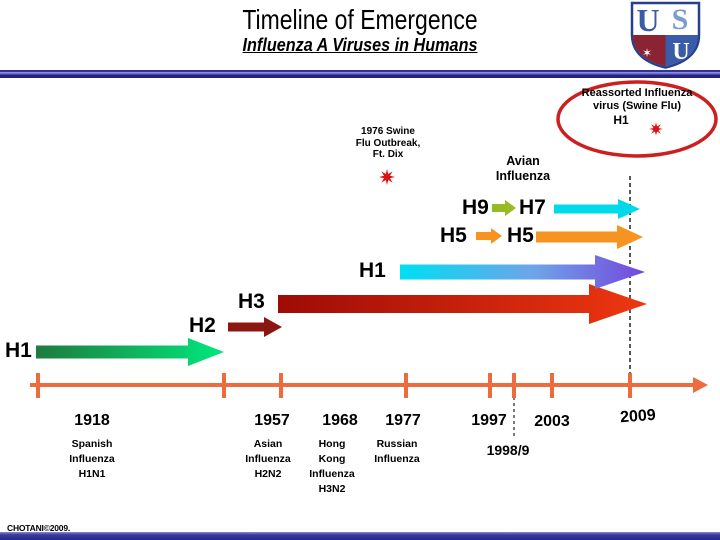  Describe the element at coordinates (630, 385) in the screenshot. I see `tick-2009` at that location.